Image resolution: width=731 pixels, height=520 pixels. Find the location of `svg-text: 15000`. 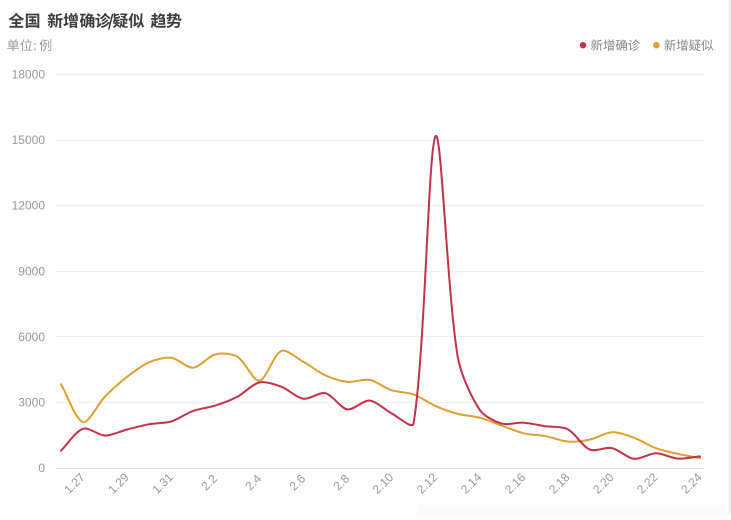

svg-text: 15000 is located at coordinates (29, 140).